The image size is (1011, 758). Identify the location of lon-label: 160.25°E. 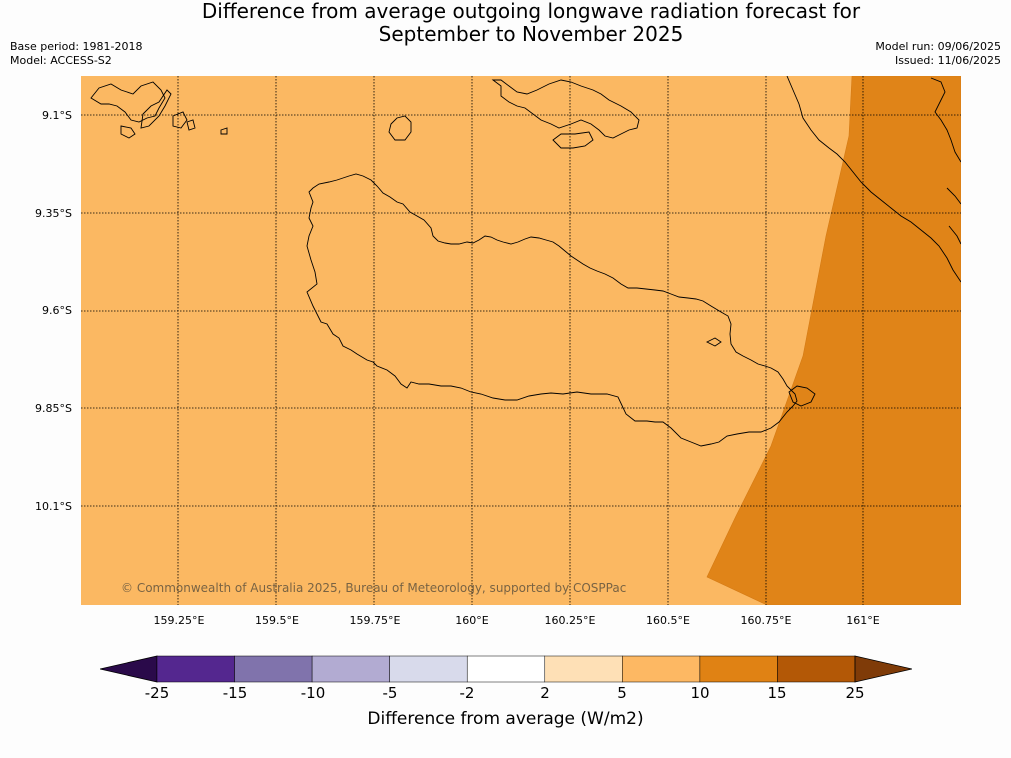
(570, 620).